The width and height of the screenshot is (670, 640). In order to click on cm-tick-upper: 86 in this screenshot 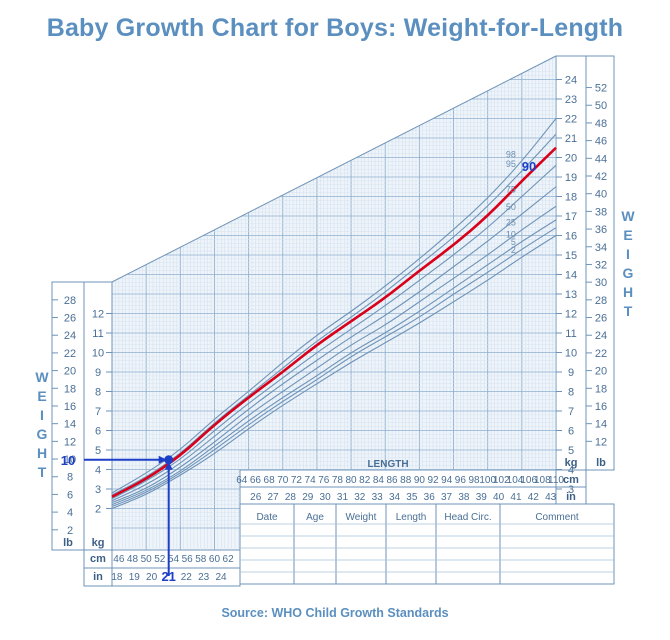, I will do `click(392, 480)`.